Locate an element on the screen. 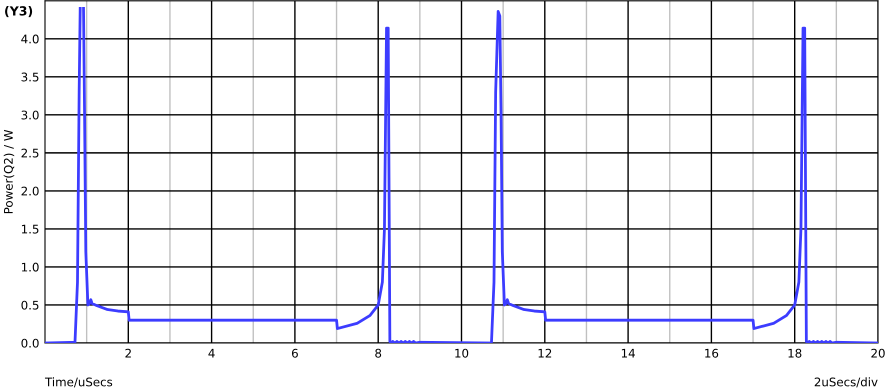  x-axis-title: Time/uSecs is located at coordinates (78, 382).